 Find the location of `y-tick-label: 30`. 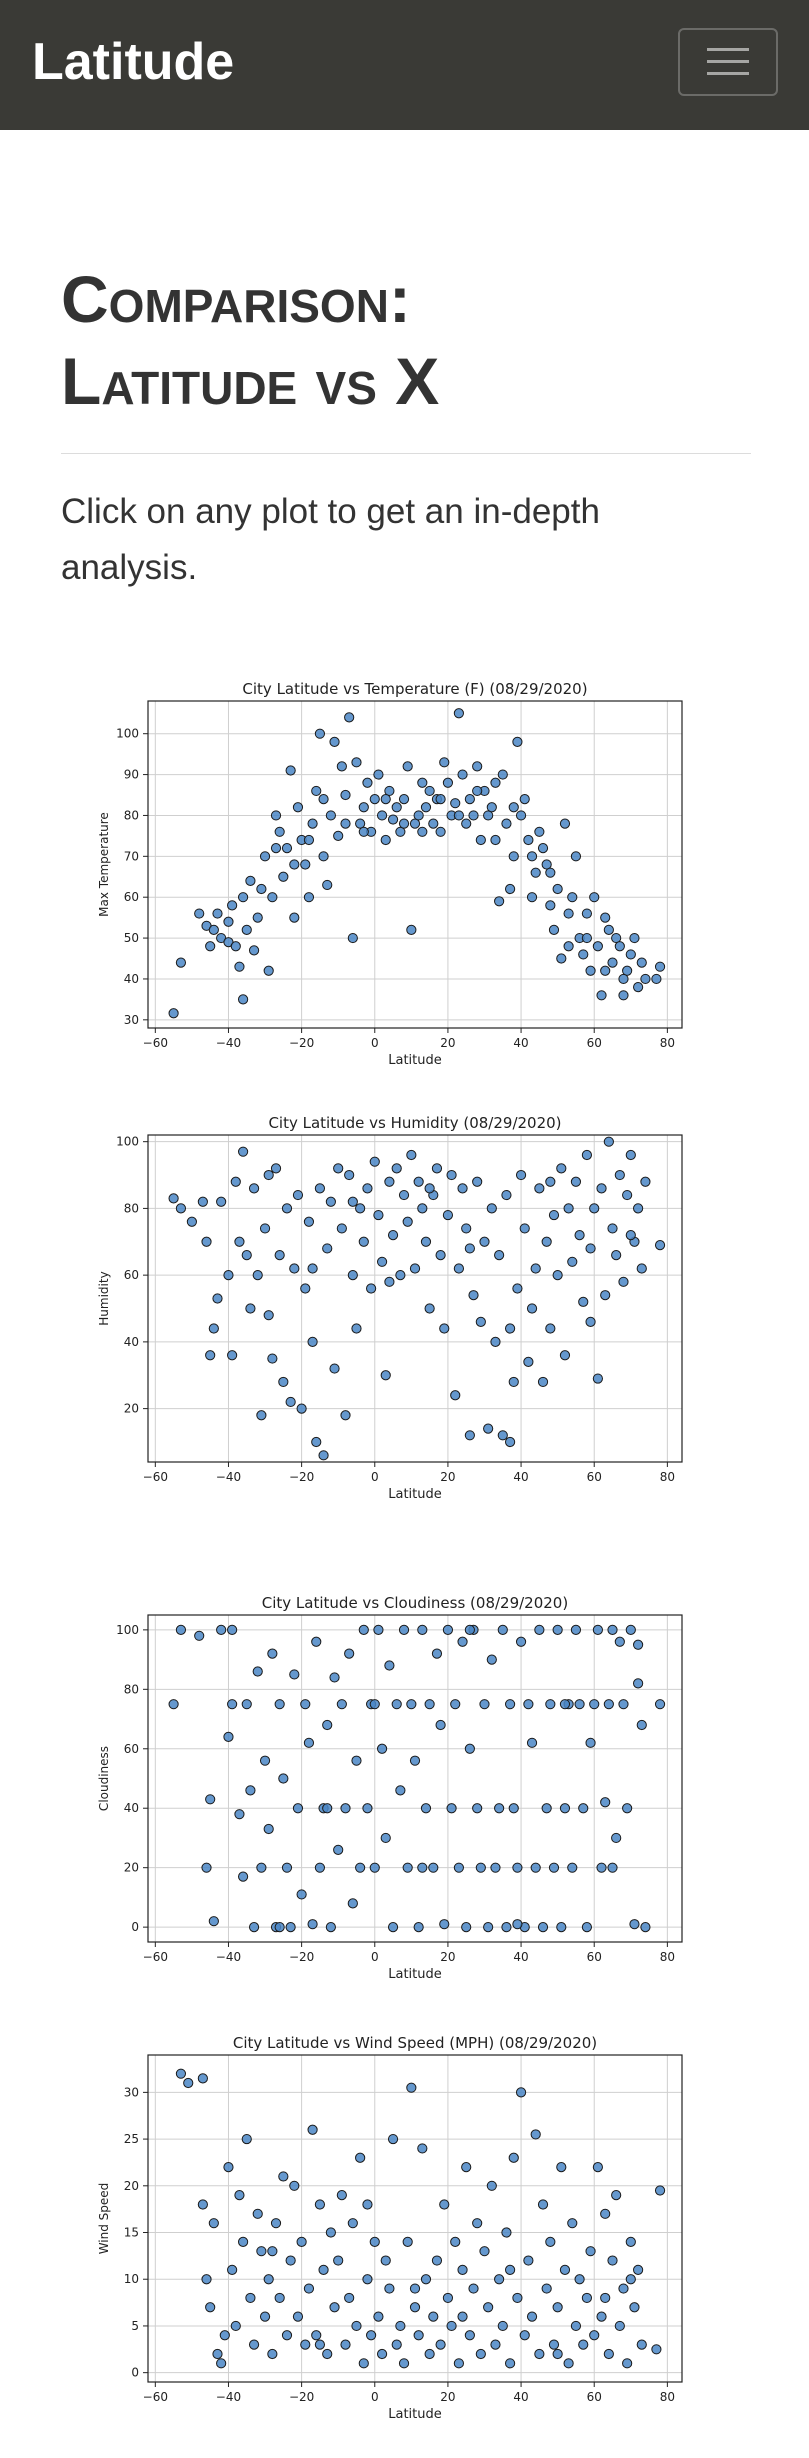

y-tick-label: 30 is located at coordinates (131, 1020).